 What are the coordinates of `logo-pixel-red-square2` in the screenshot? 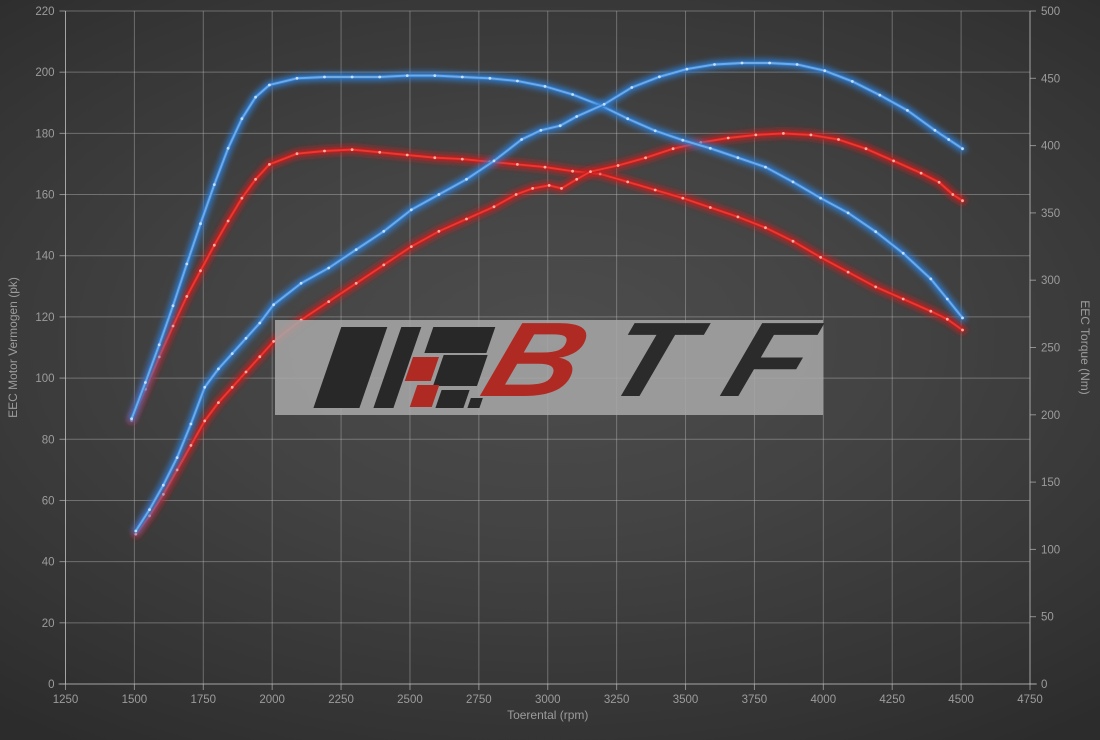 It's located at (424, 396).